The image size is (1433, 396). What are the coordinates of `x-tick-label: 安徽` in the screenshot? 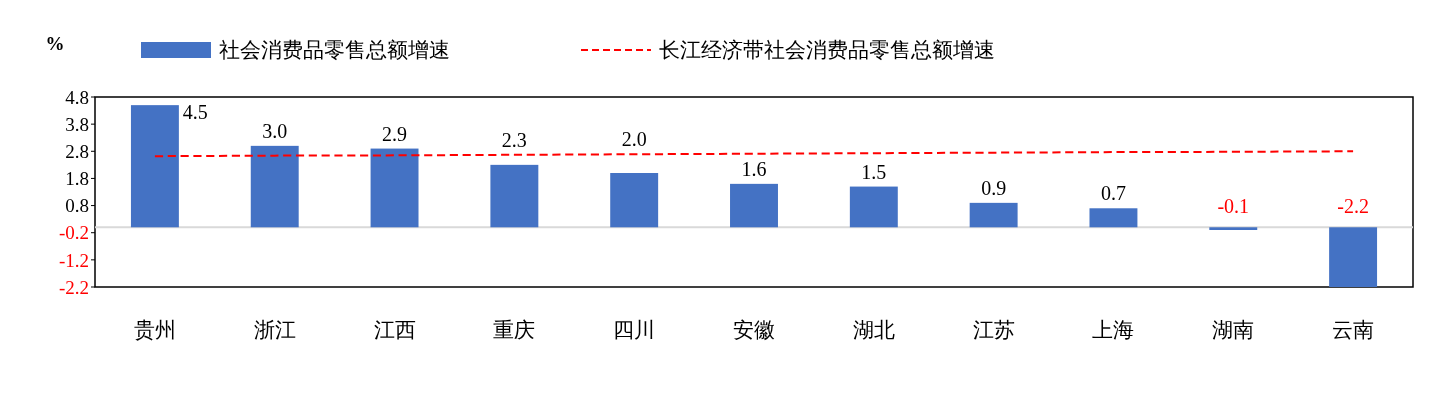 It's located at (754, 330).